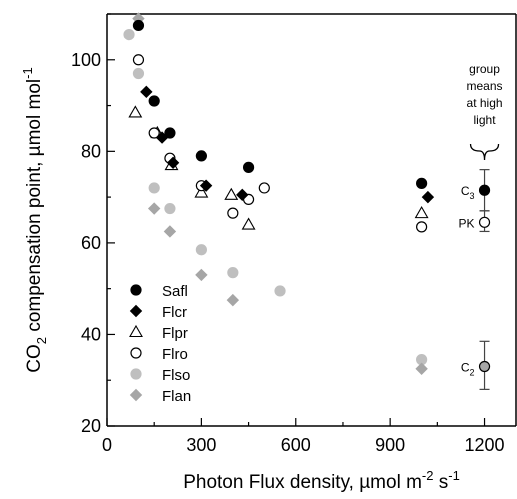 Image resolution: width=517 pixels, height=499 pixels. What do you see at coordinates (484, 190) in the screenshot?
I see `mean-point-c3` at bounding box center [484, 190].